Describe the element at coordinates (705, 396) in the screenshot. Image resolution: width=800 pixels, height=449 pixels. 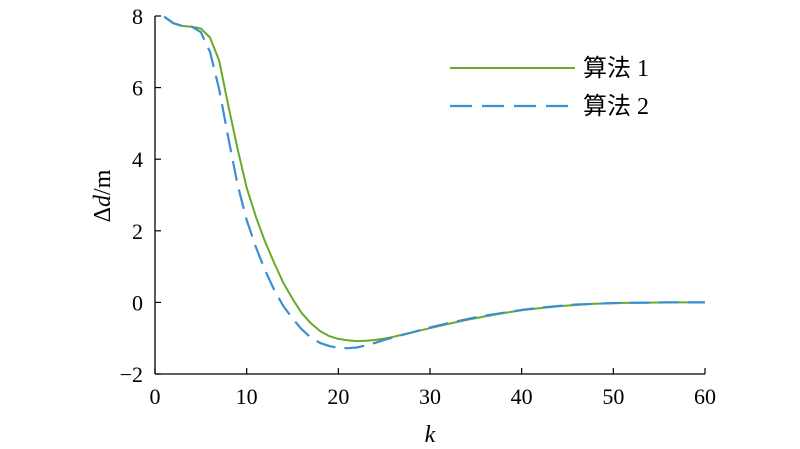
I see `x-tick-label: 60` at that location.